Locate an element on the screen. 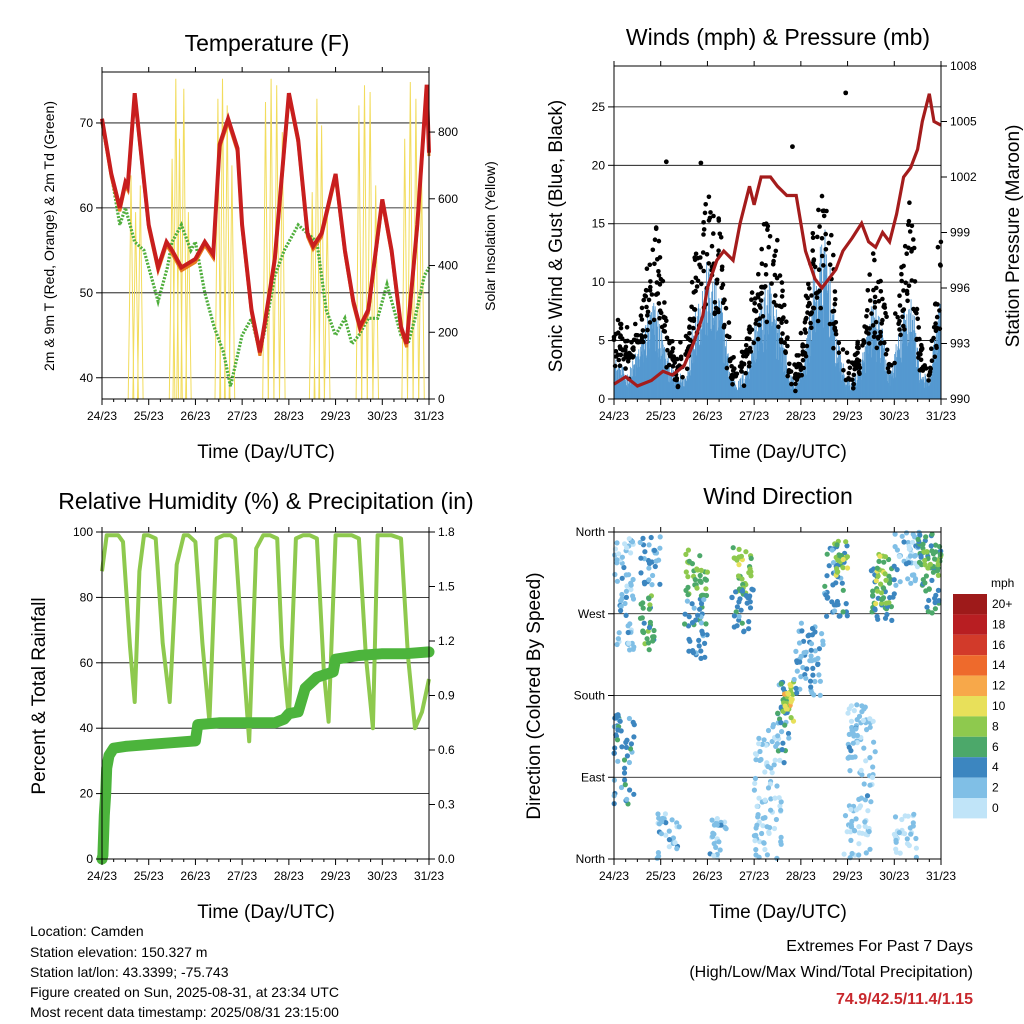  temp-y2tick-label-4: 800 is located at coordinates (448, 132).